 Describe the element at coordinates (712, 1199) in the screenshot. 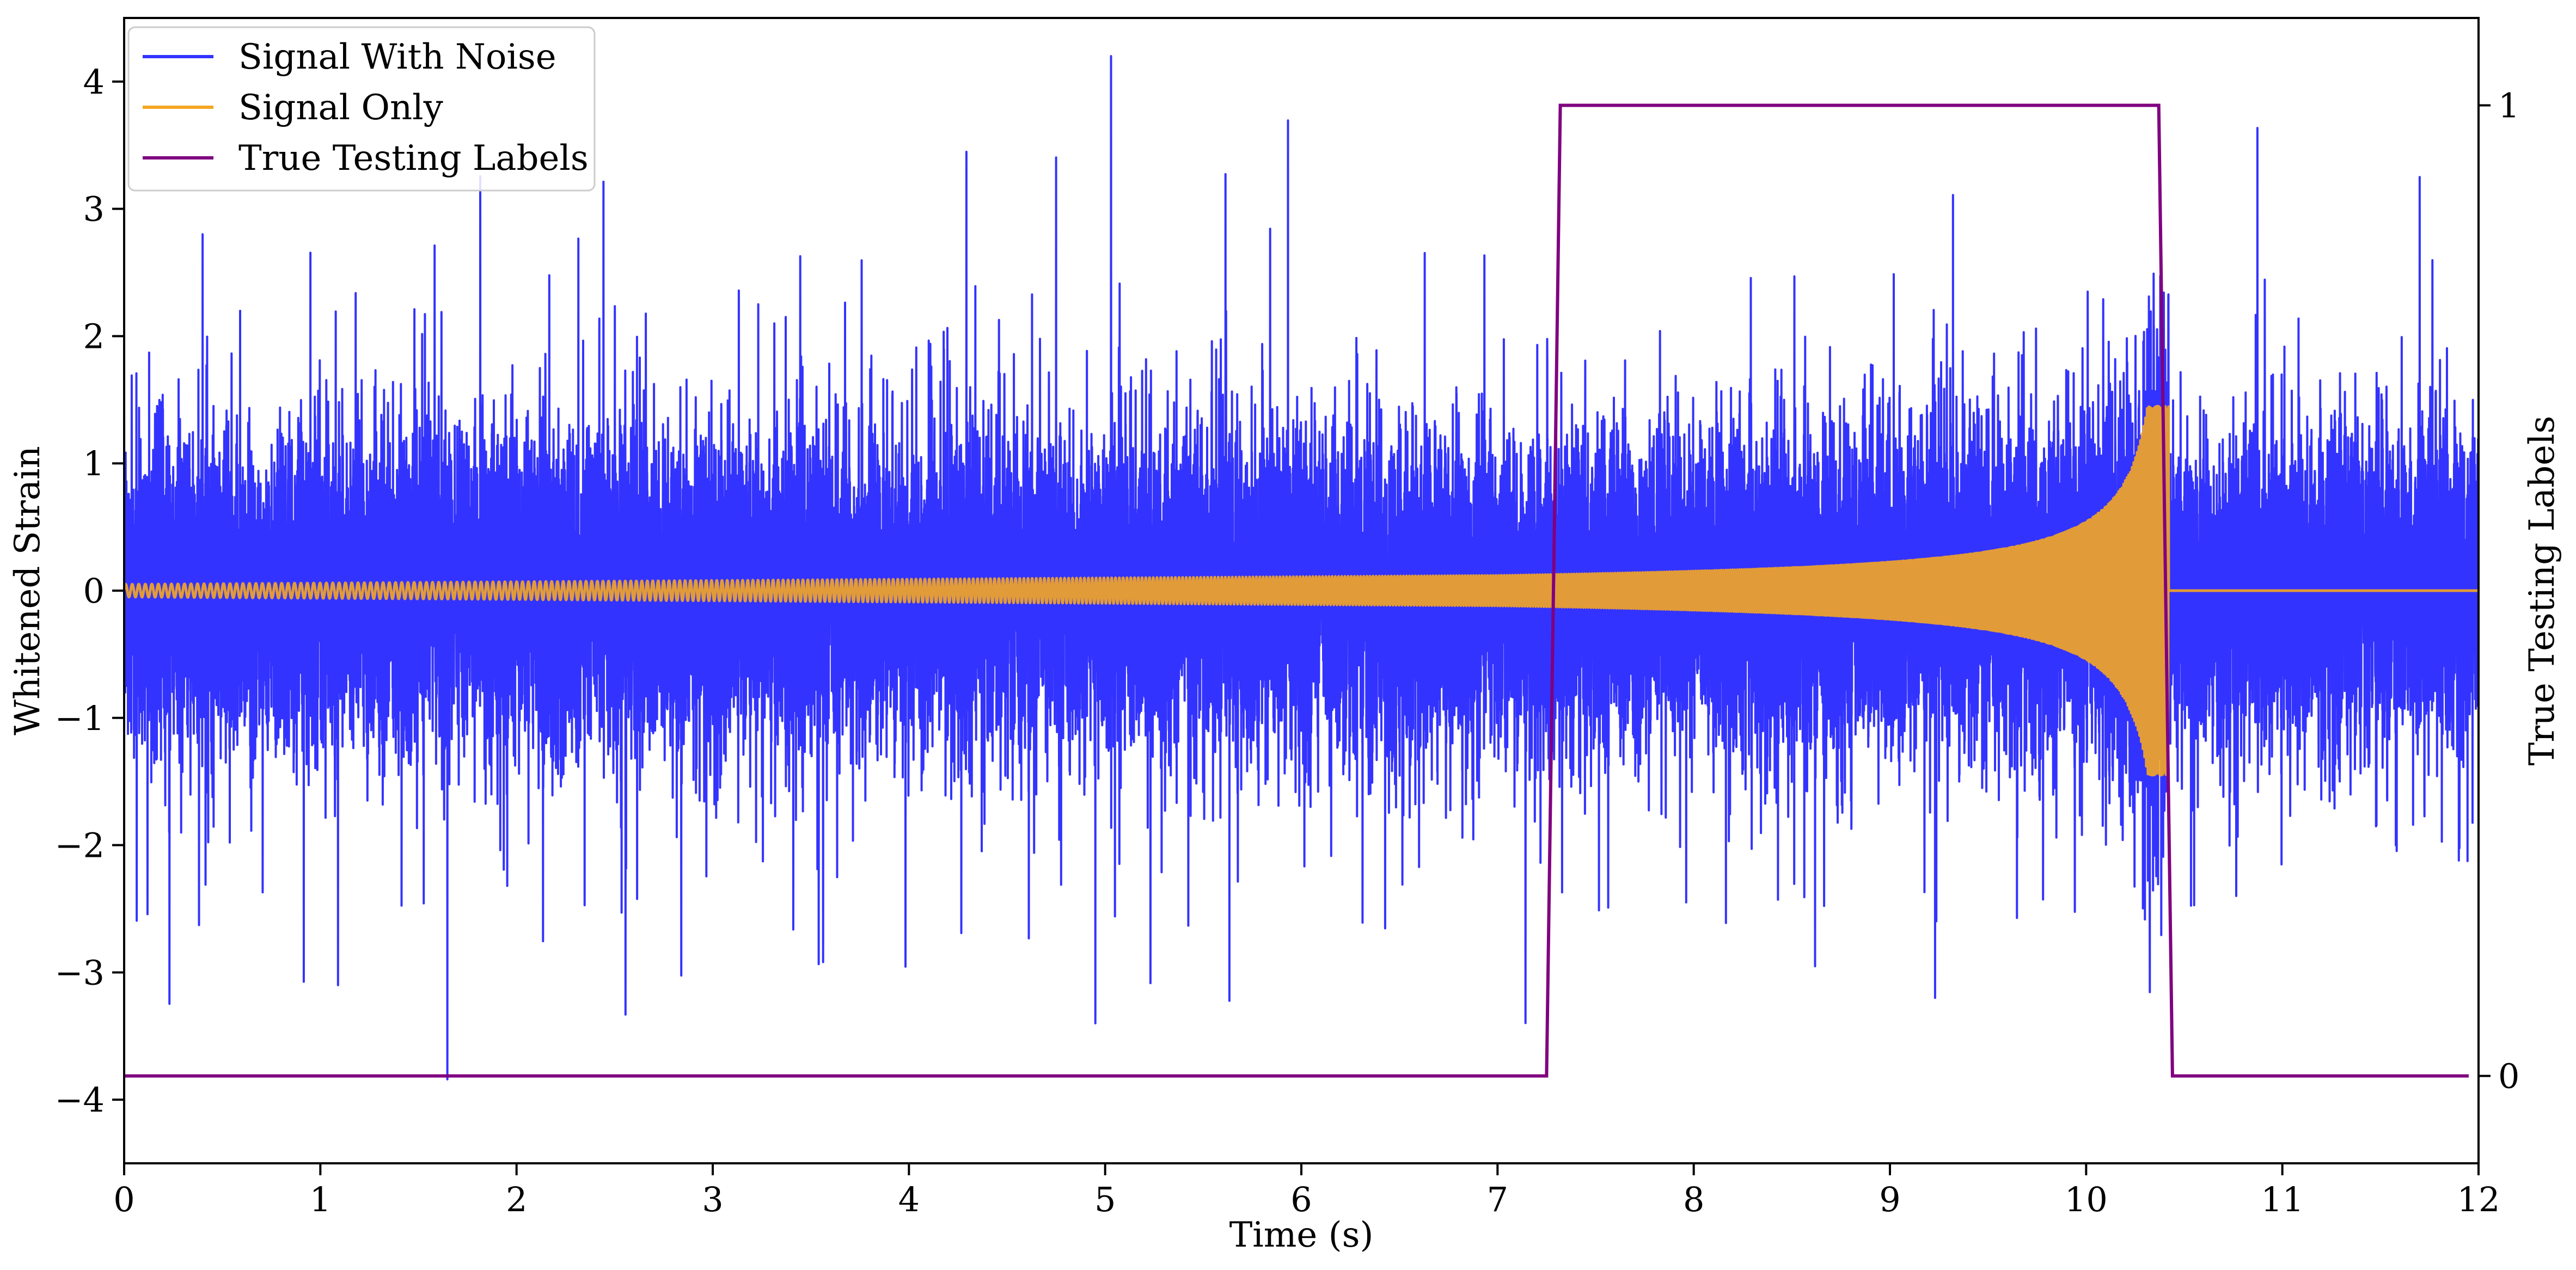

I see `x-tick-label: 3` at that location.